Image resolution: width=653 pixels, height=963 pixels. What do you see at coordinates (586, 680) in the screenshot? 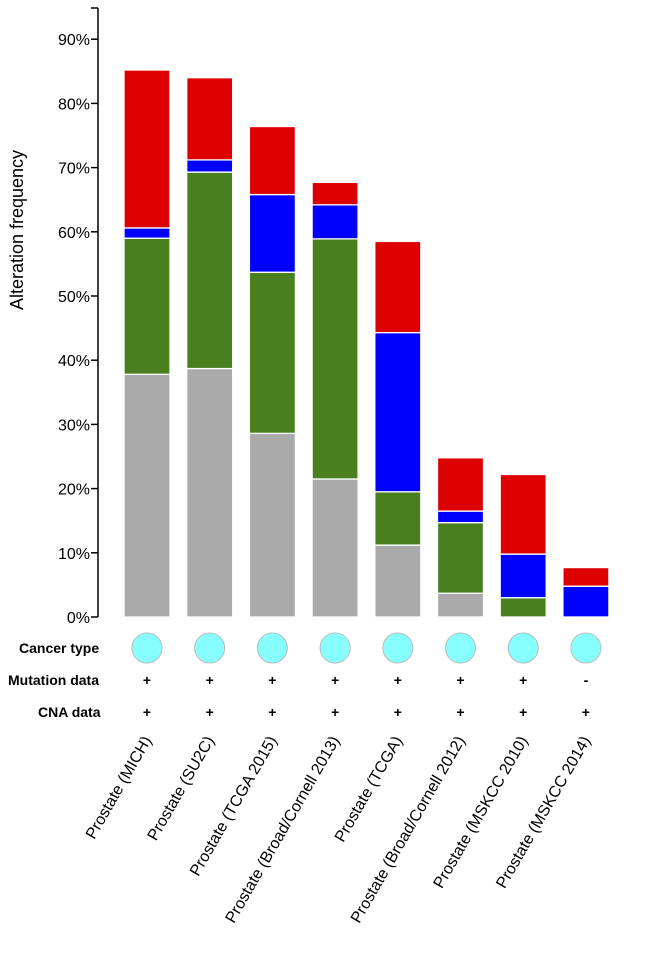
I see `mutation-data-flag: -` at bounding box center [586, 680].